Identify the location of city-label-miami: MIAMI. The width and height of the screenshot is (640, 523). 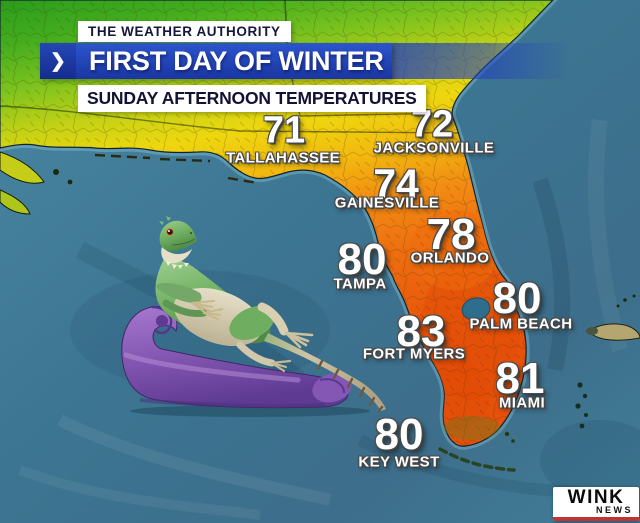
(522, 403).